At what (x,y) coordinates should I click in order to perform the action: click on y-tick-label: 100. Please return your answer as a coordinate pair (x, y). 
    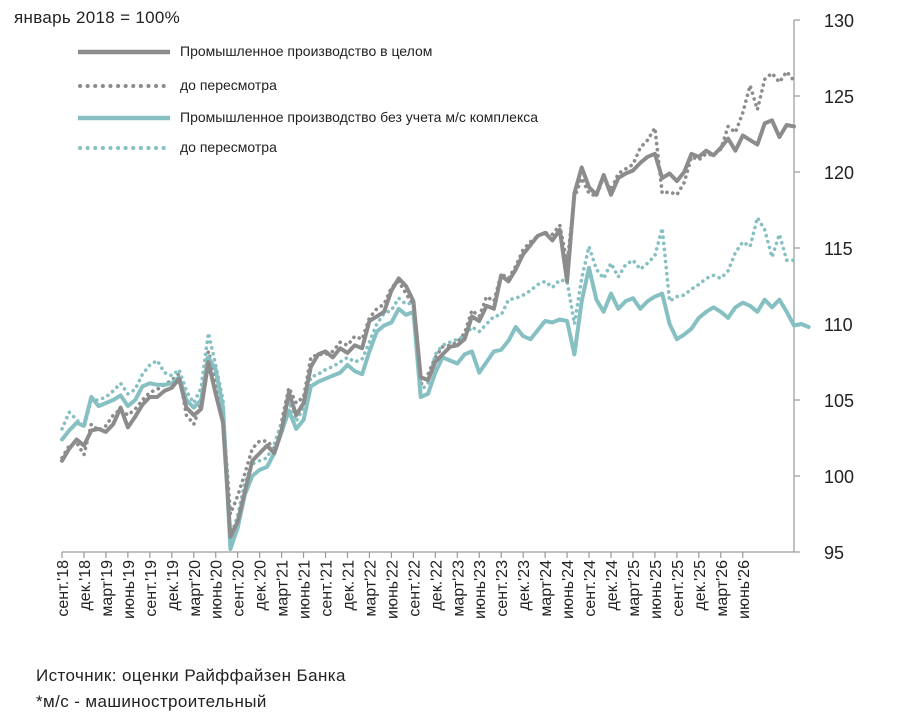
    Looking at the image, I should click on (839, 477).